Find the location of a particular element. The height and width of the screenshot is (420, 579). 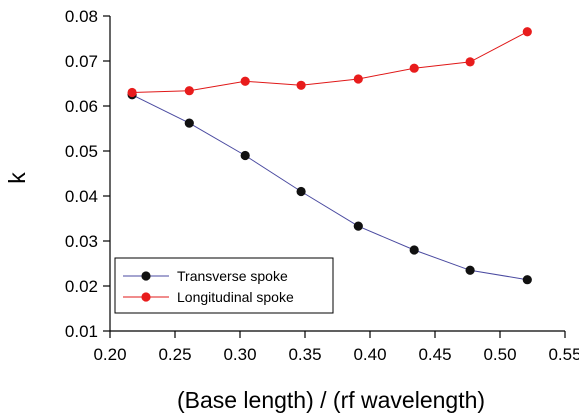

x-tick-label: 0.45 is located at coordinates (434, 354).